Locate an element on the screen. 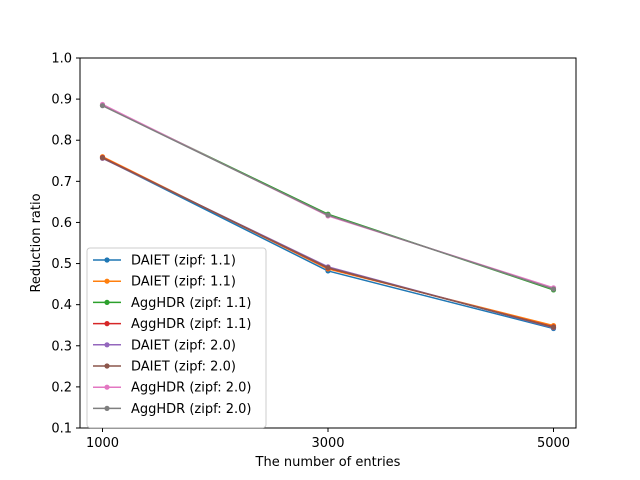  y-tick-label: 0.6 is located at coordinates (61, 223).